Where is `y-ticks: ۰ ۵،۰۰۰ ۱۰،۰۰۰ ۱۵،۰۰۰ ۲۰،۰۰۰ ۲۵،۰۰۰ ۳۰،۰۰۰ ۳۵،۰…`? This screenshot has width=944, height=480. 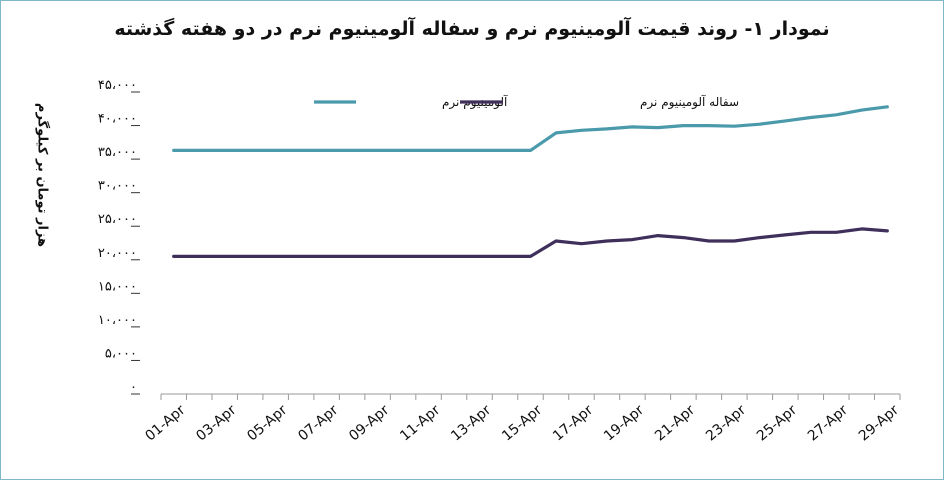 y-ticks: ۰ ۵،۰۰۰ ۱۰،۰۰۰ ۱۵،۰۰۰ ۲۰،۰۰۰ ۲۵،۰۰۰ ۳۰،۰۰۰ ۳۵،۰… is located at coordinates (119, 236).